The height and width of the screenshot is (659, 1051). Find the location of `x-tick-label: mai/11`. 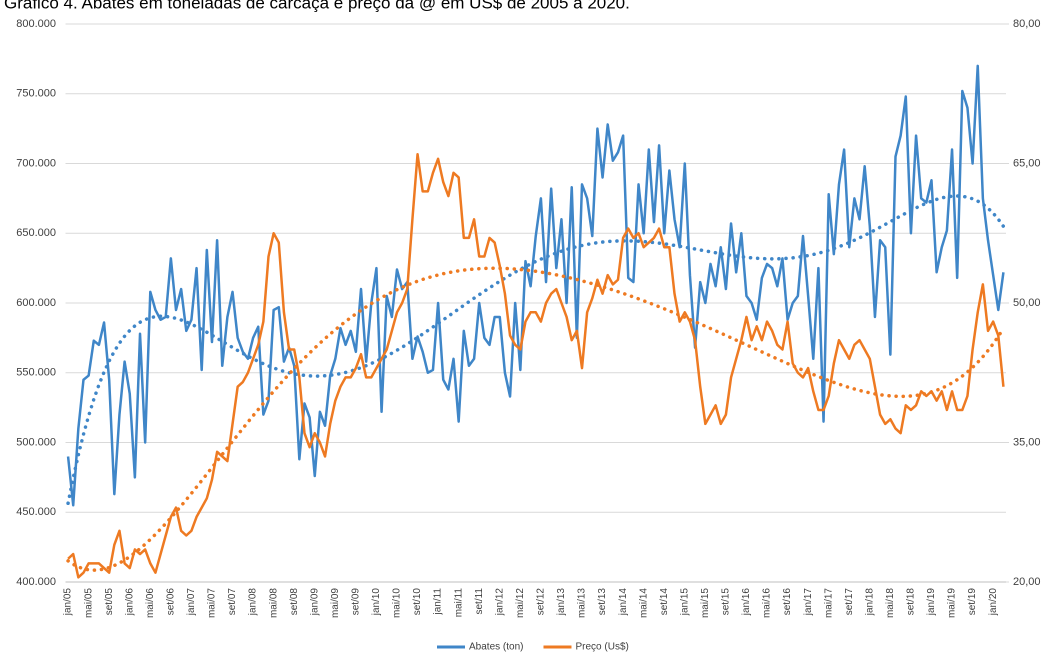

x-tick-label: mai/11 is located at coordinates (458, 603).